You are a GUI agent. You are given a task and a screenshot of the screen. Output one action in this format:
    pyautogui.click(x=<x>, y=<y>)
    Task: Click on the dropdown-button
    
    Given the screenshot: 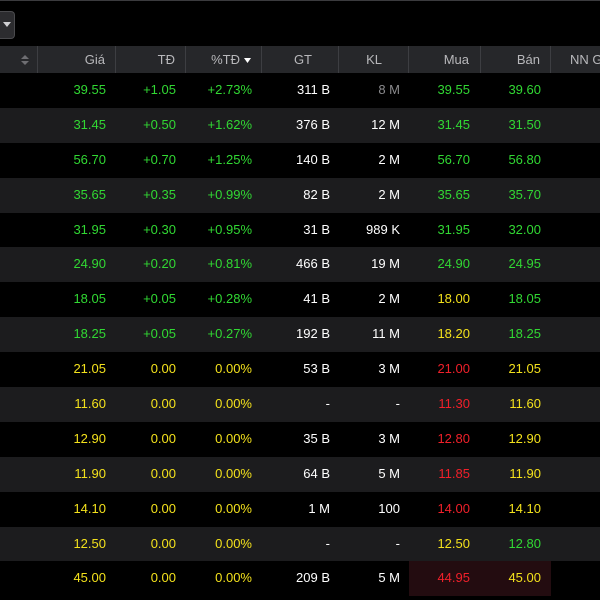 What is the action you would take?
    pyautogui.click(x=7, y=25)
    